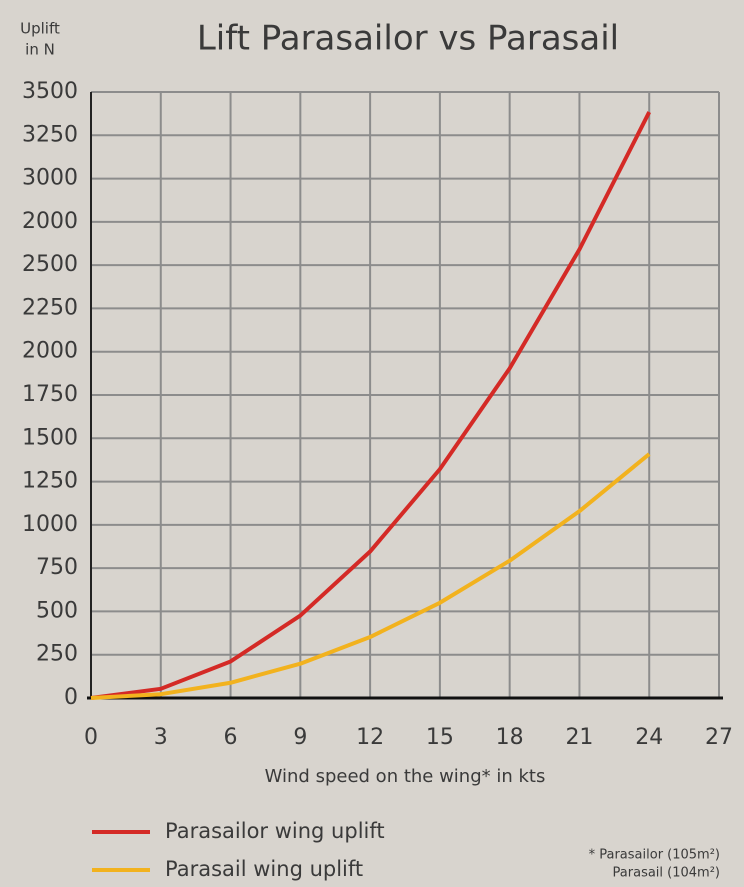  Describe the element at coordinates (50, 134) in the screenshot. I see `y-tick-label: 3250` at that location.